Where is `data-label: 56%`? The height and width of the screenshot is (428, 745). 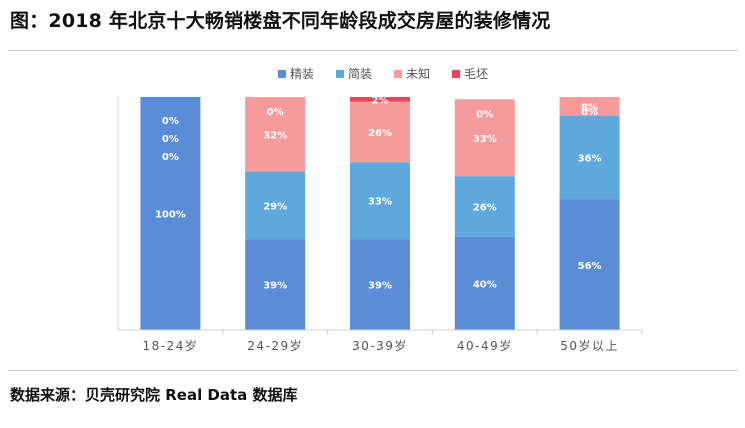
data-label: 56% is located at coordinates (590, 266).